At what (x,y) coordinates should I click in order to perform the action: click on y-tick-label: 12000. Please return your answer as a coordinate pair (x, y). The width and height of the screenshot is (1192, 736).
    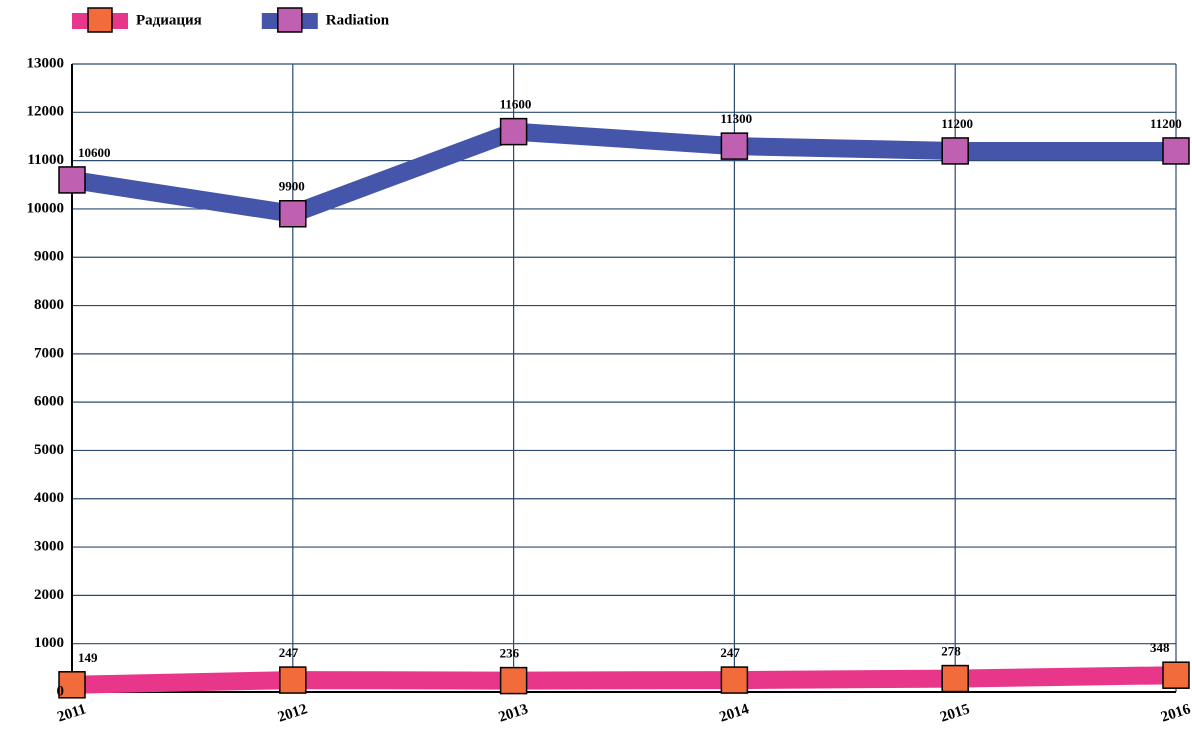
    Looking at the image, I should click on (46, 112).